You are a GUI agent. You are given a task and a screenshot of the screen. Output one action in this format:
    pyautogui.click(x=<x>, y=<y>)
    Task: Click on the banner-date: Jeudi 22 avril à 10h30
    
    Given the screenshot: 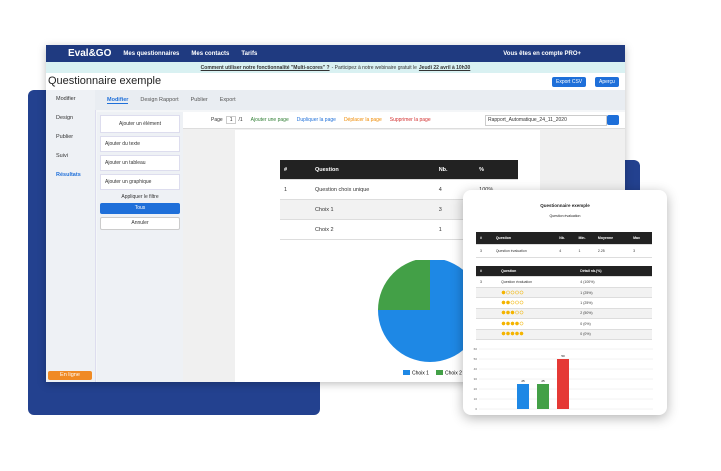 What is the action you would take?
    pyautogui.click(x=444, y=67)
    